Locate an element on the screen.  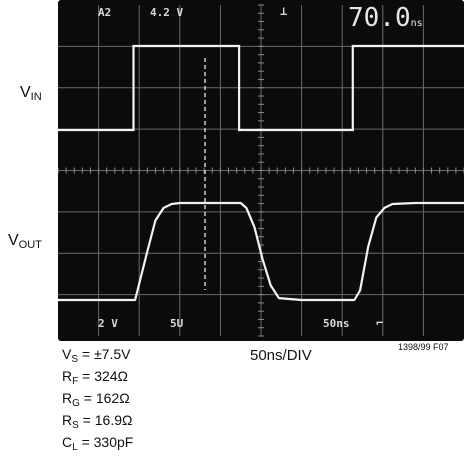
condition-item: VS = ±7.5V is located at coordinates (96, 355).